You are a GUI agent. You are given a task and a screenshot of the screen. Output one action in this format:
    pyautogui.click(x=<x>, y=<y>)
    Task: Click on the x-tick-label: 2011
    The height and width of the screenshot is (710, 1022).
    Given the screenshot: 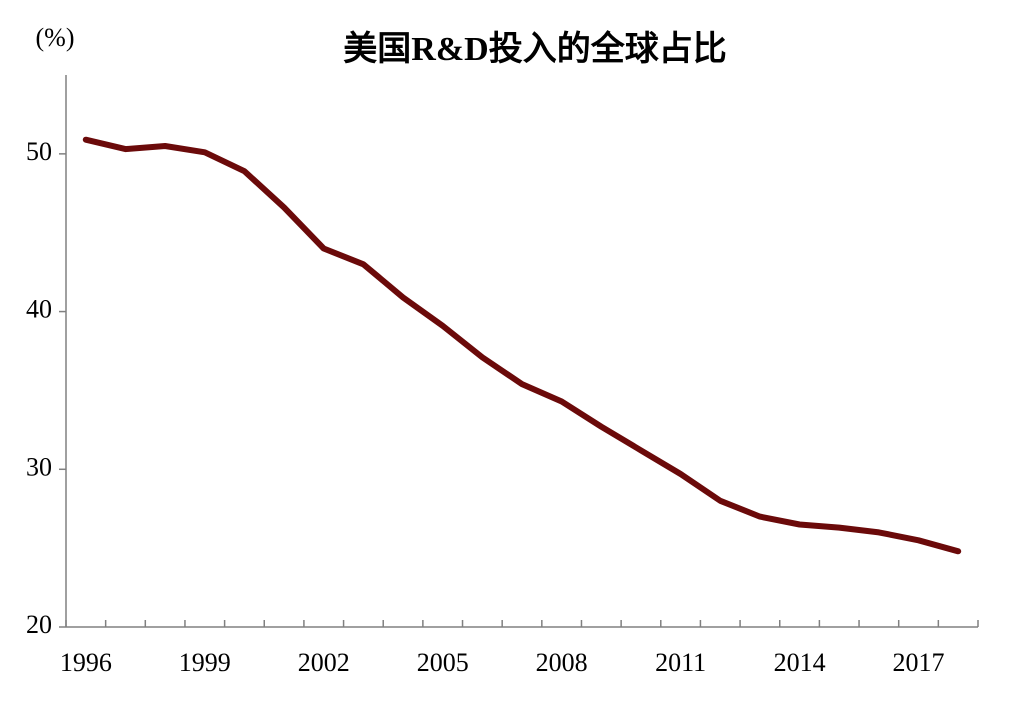 What is the action you would take?
    pyautogui.click(x=680, y=662)
    